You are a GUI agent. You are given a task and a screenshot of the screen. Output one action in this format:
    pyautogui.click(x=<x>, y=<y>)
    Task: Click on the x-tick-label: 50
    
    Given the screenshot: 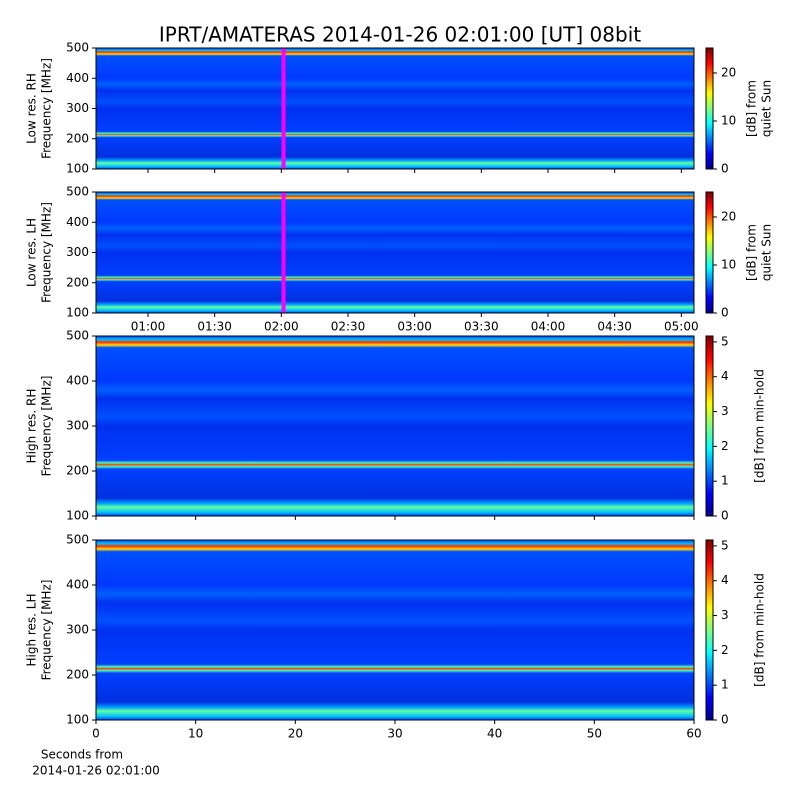 What is the action you would take?
    pyautogui.click(x=594, y=734)
    